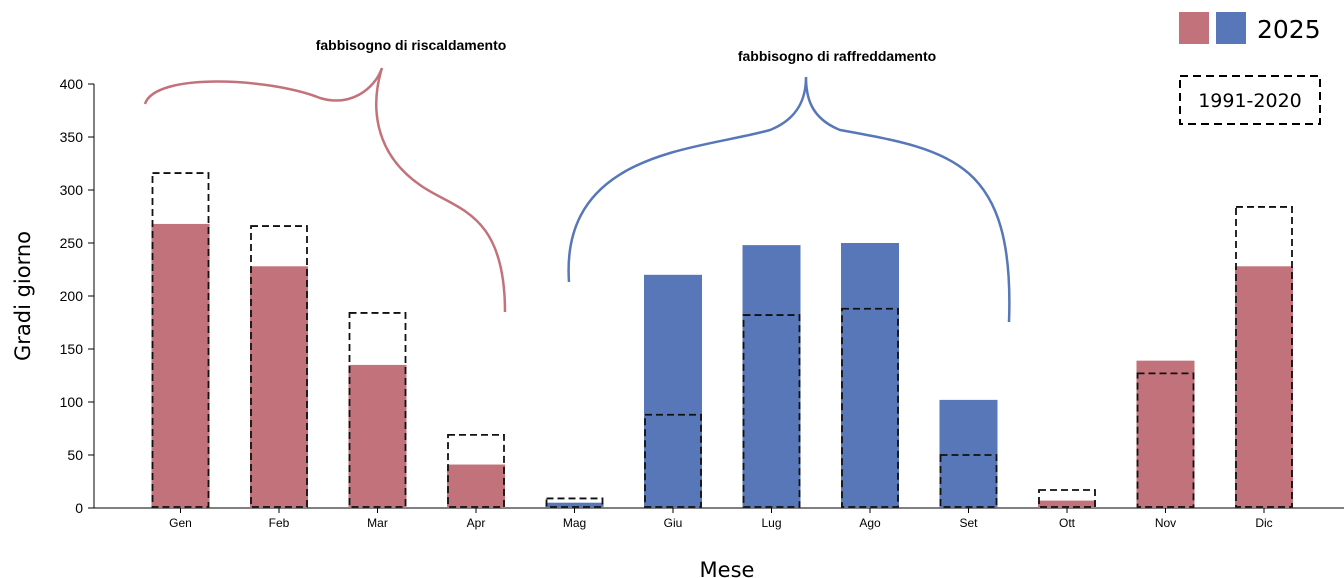 The image size is (1344, 578). I want to click on legend: 2025 1991-2020, so click(1250, 68).